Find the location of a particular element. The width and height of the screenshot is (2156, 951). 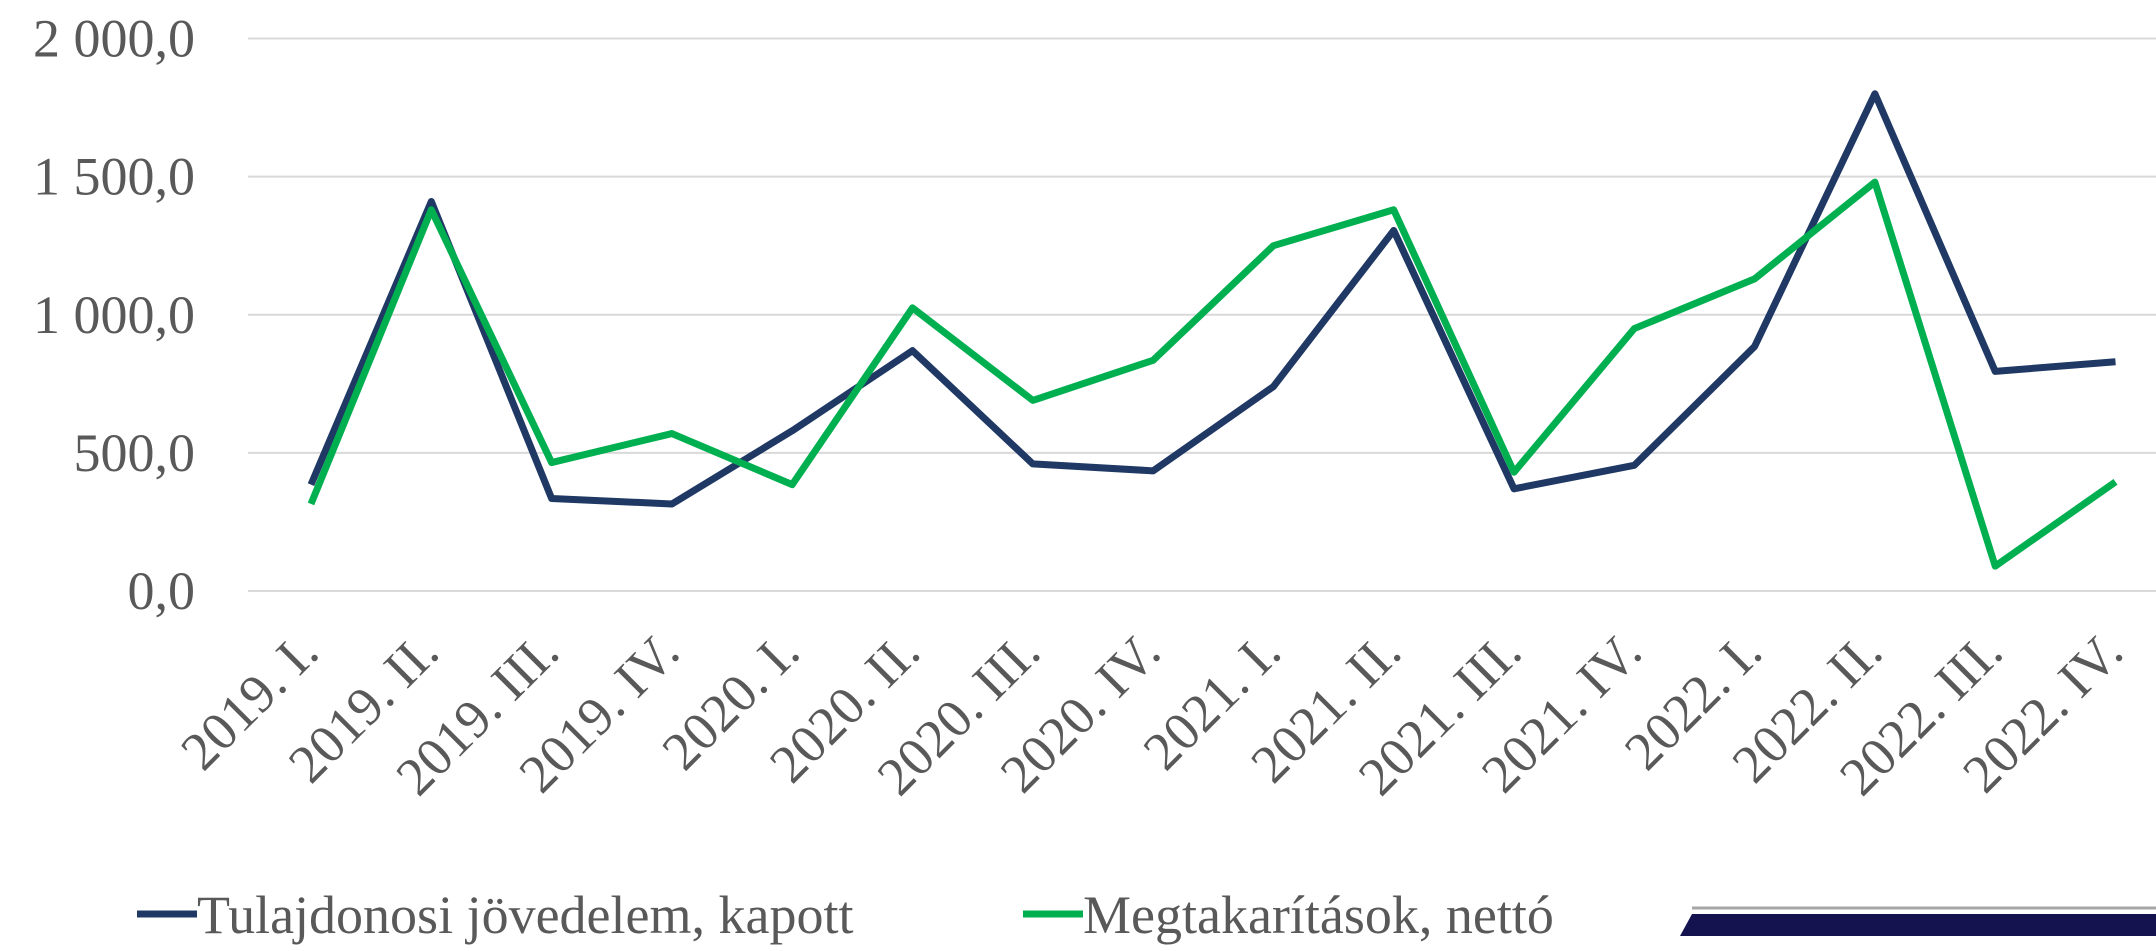

y-tick-label: 0,0 is located at coordinates (162, 591).